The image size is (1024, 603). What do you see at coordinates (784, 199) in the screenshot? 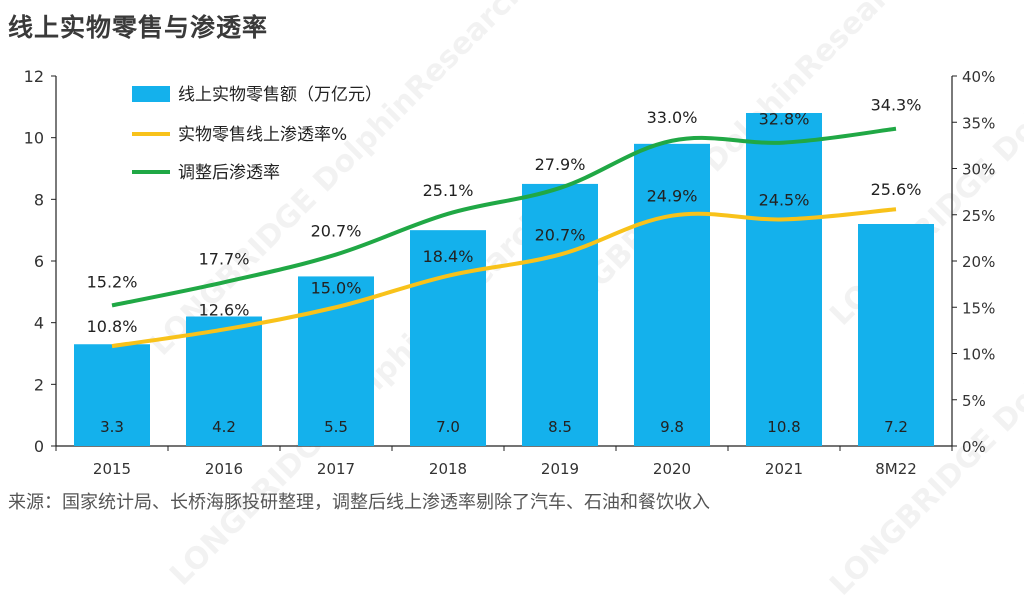
I see `line-value-label-penetration: 24.5%` at bounding box center [784, 199].